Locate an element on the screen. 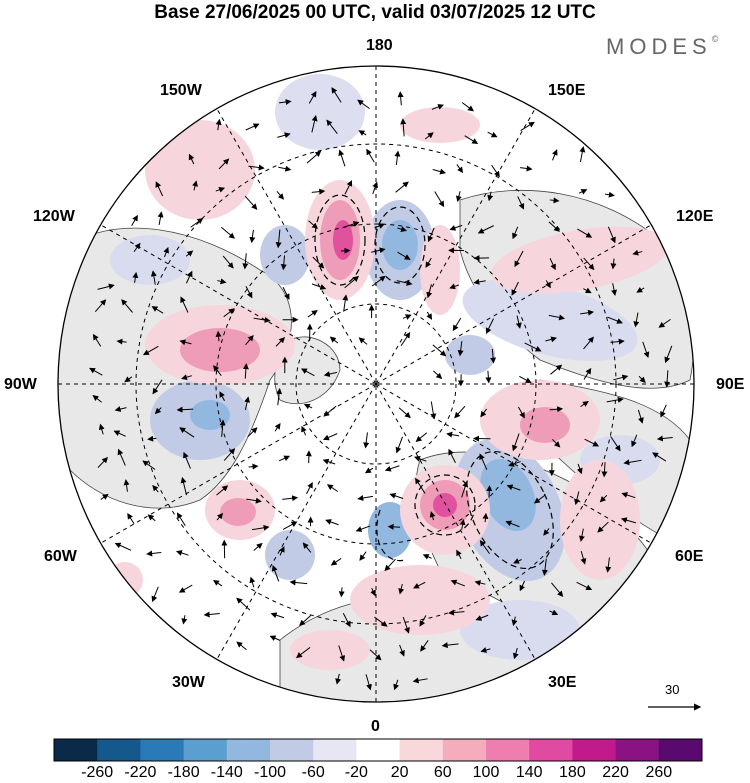 This screenshot has width=750, height=783. colorbar-tick-label: -20 is located at coordinates (356, 772).